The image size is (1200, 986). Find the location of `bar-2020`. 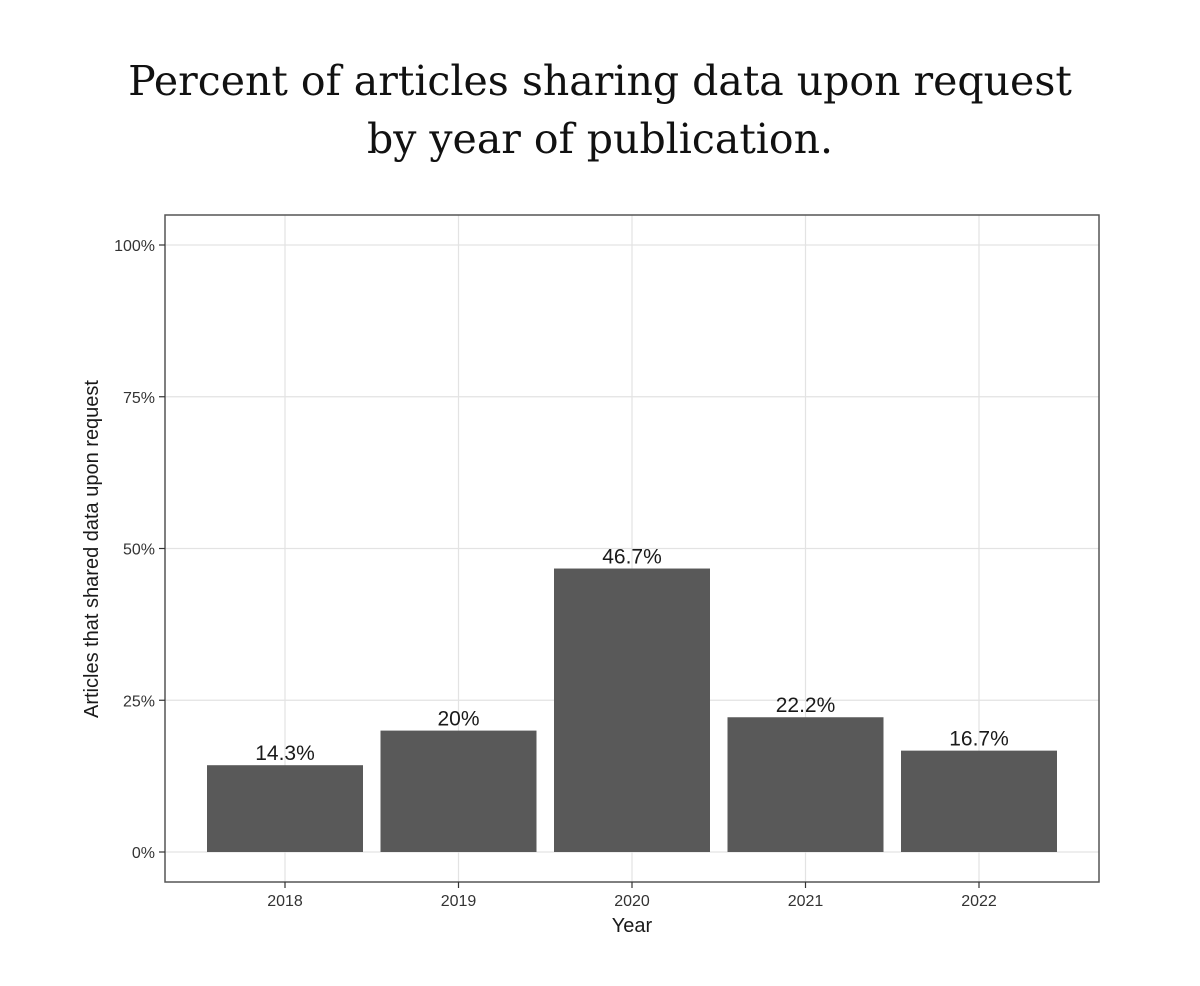

bar-2020 is located at coordinates (632, 710).